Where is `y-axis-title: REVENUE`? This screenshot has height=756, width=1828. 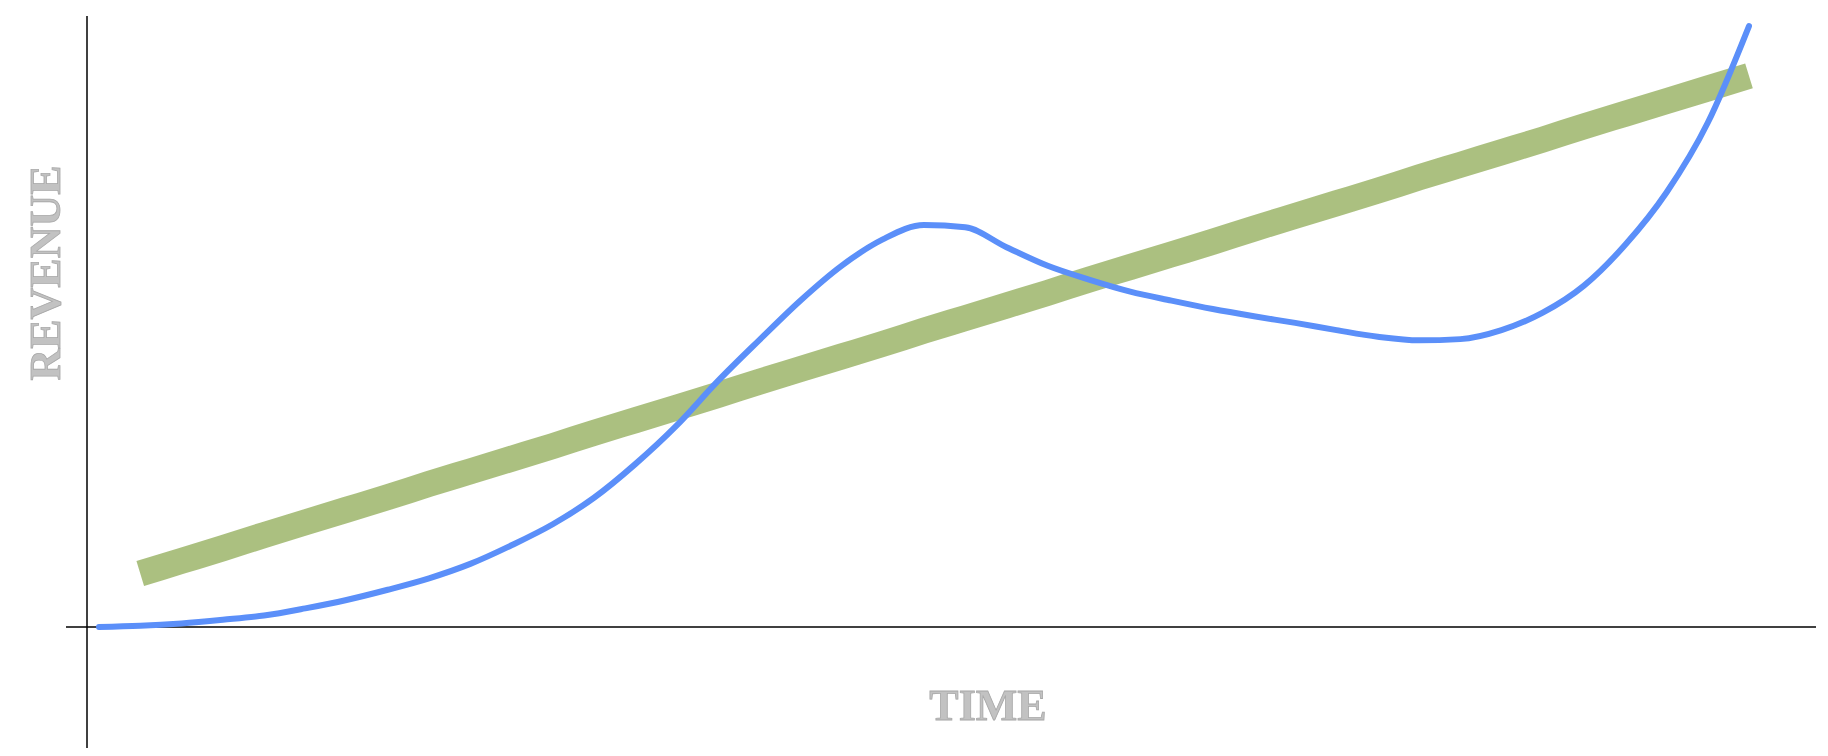
y-axis-title: REVENUE is located at coordinates (45, 273).